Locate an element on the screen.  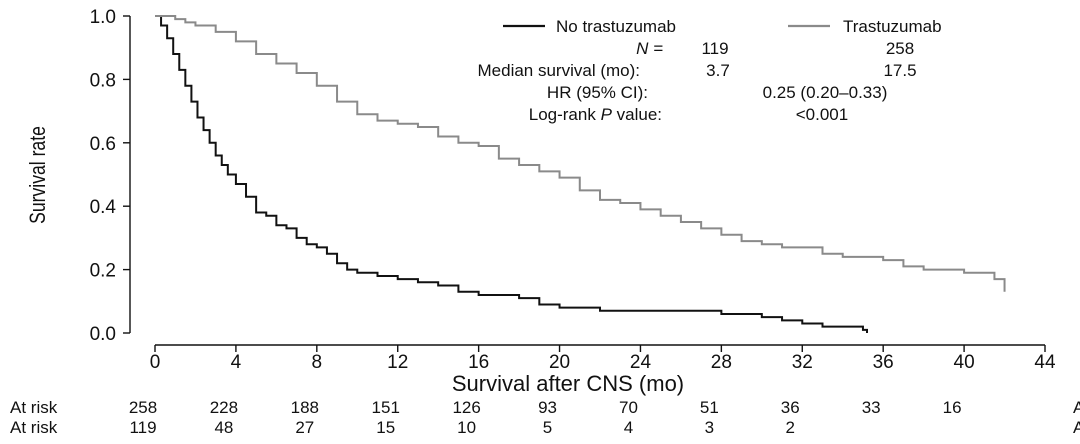
at-risk-value: 2 is located at coordinates (790, 427).